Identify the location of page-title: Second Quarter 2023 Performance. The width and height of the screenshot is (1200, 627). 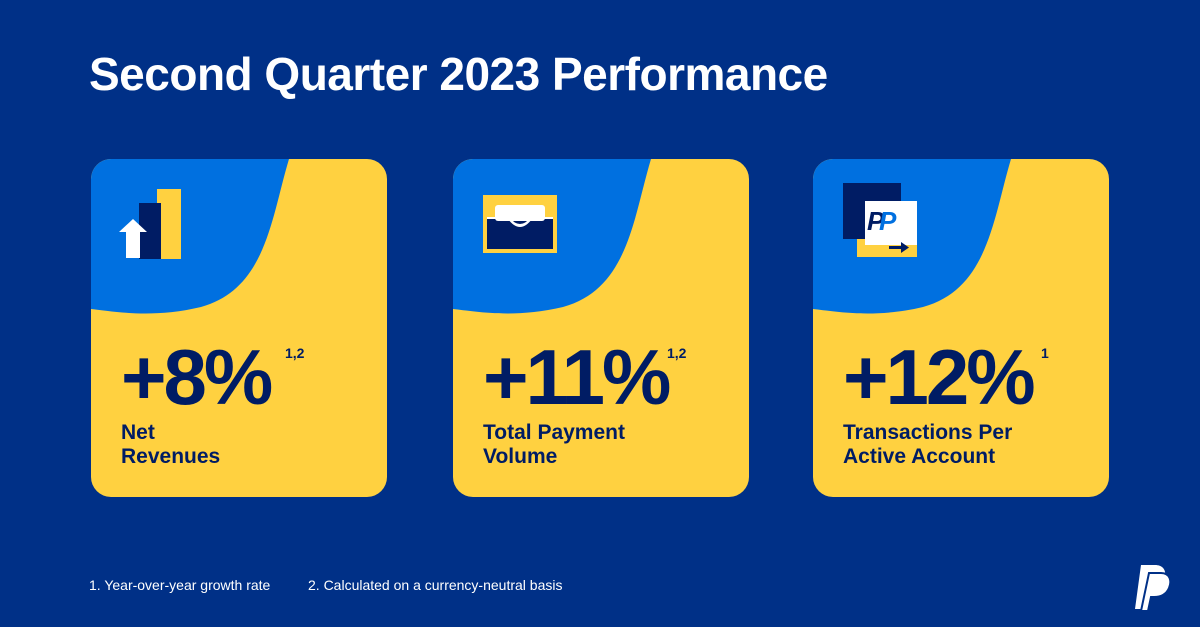
(458, 74).